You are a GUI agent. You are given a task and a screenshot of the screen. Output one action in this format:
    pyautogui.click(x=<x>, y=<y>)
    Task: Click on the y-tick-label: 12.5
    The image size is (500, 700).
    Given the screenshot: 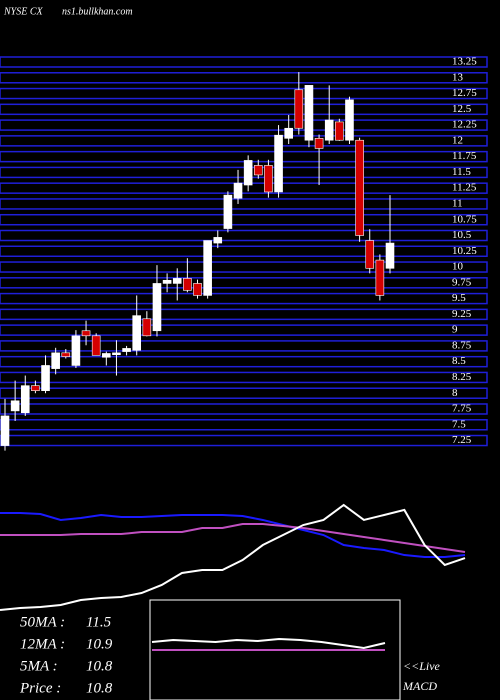 What is the action you would take?
    pyautogui.click(x=462, y=109)
    